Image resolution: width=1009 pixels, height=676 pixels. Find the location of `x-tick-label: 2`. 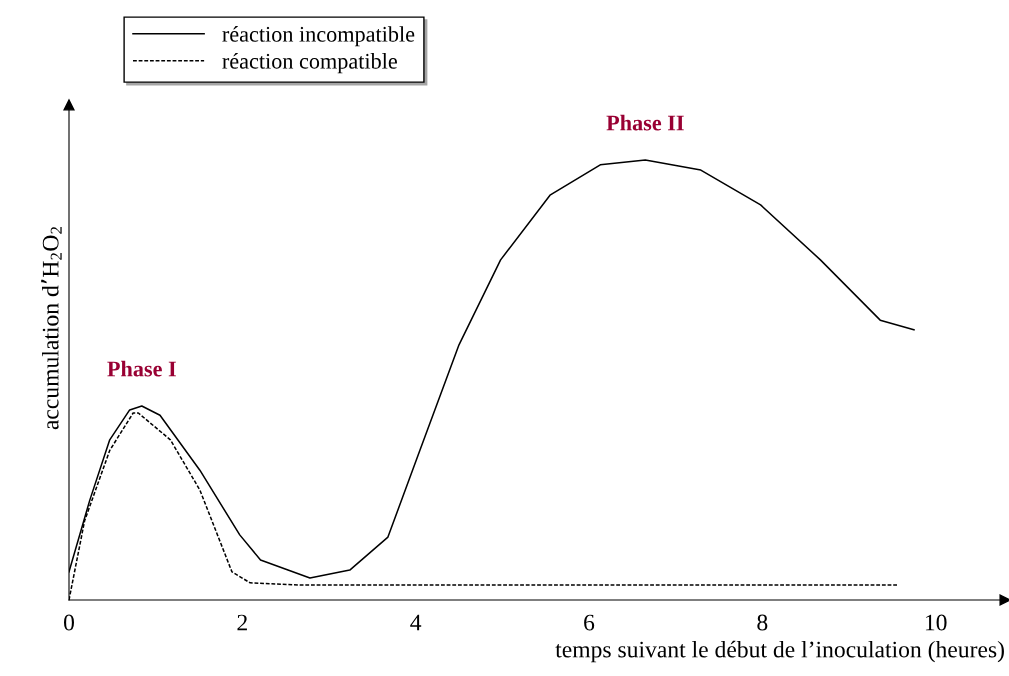

x-tick-label: 2 is located at coordinates (242, 622).